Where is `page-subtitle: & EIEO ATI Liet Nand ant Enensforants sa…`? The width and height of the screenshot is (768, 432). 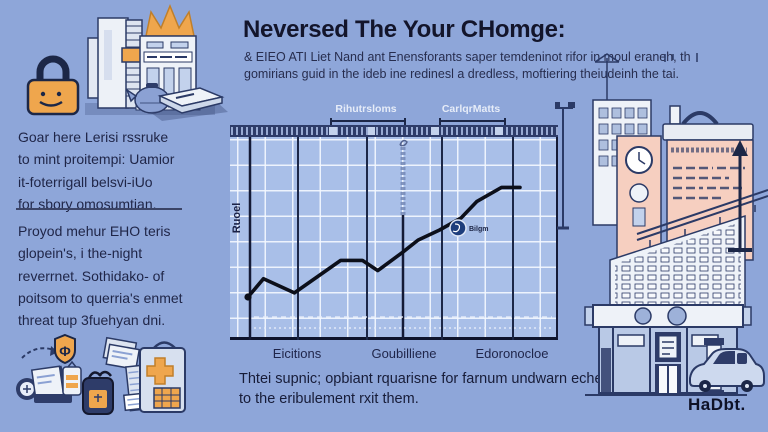 page-subtitle: & EIEO ATI Liet Nand ant Enensforants sa… is located at coordinates (467, 65).